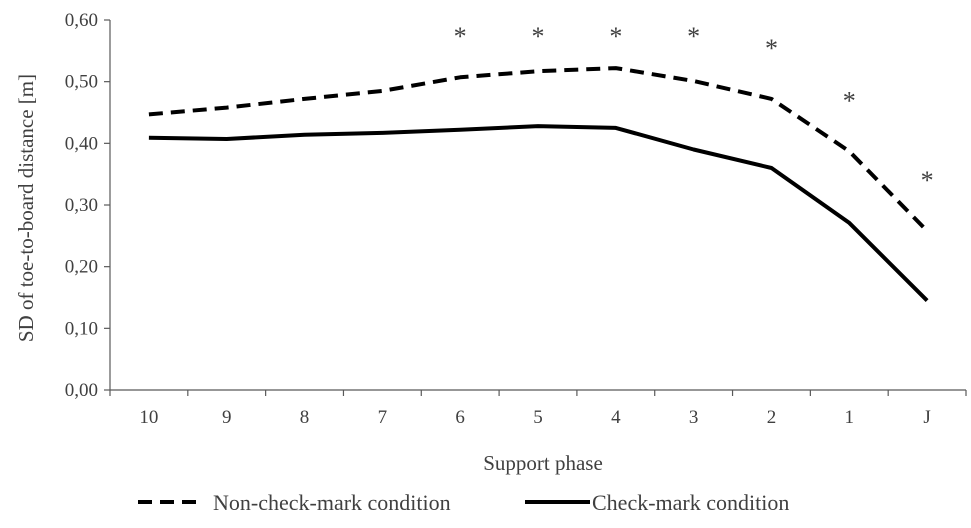 This screenshot has width=971, height=528. I want to click on y-axis-title: SD of toe-to-board distance [m], so click(26, 208).